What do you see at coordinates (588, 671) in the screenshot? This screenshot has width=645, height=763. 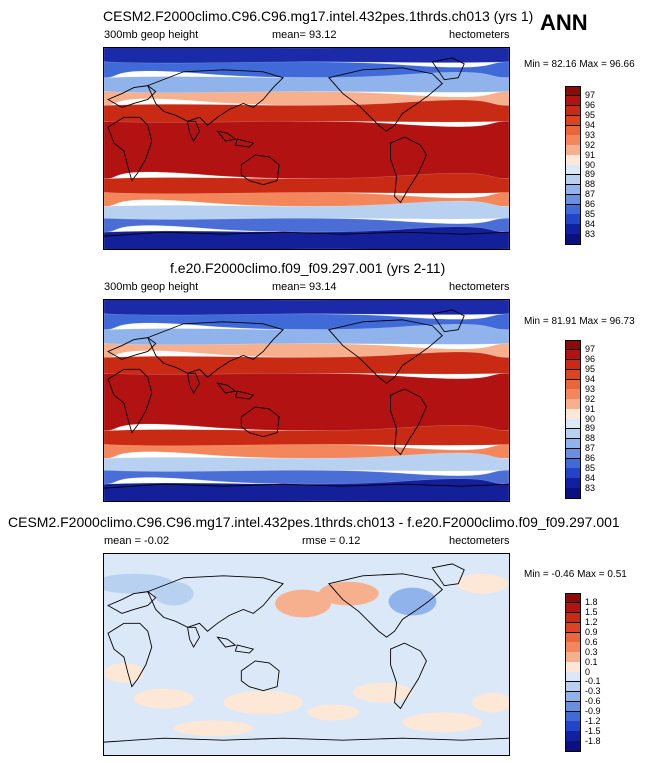 I see `colorbar-label: 0` at bounding box center [588, 671].